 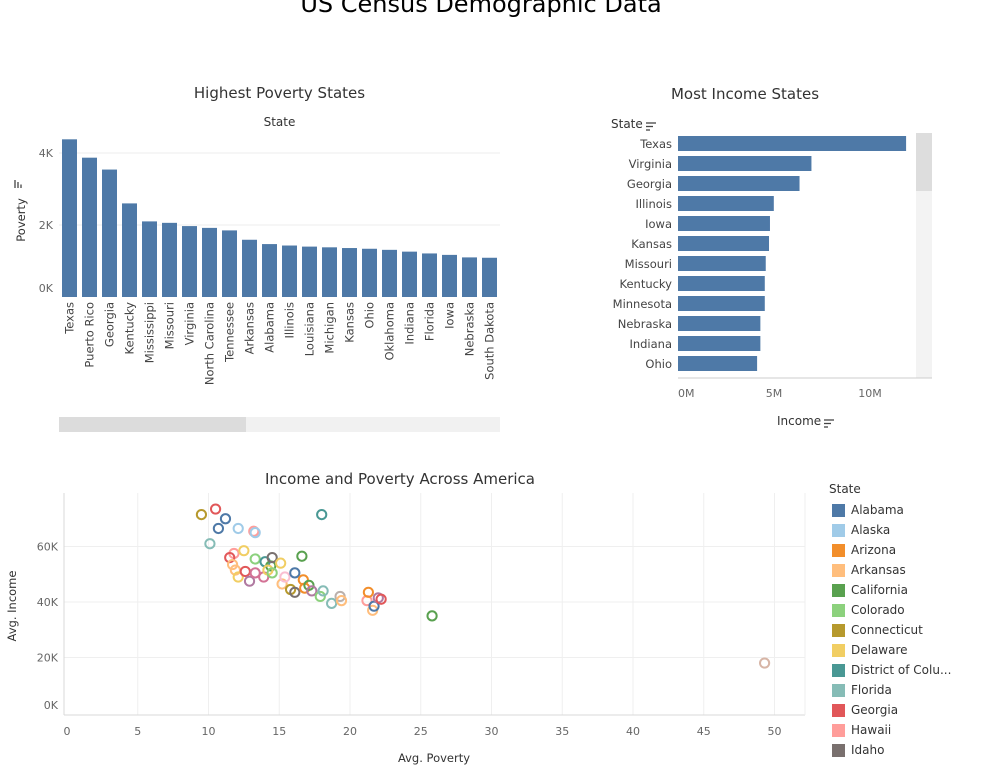 I want to click on legend-item: Georgia, so click(x=865, y=710).